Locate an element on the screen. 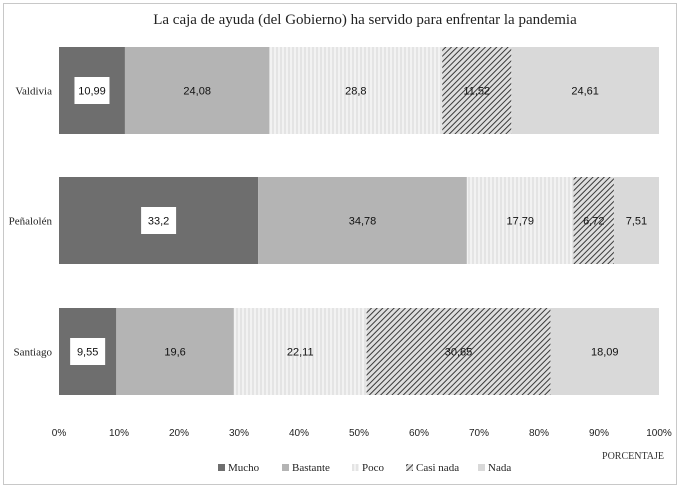 Image resolution: width=679 pixels, height=489 pixels. data-label-penalolen-bastante: 34,78 is located at coordinates (363, 222).